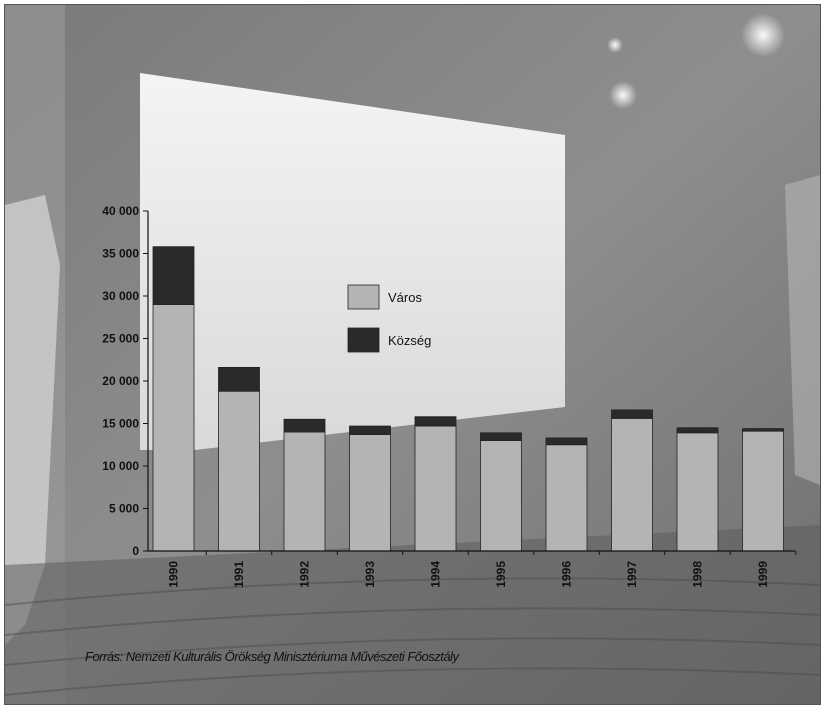 The image size is (823, 707). I want to click on y-tick-label: 0, so click(135, 551).